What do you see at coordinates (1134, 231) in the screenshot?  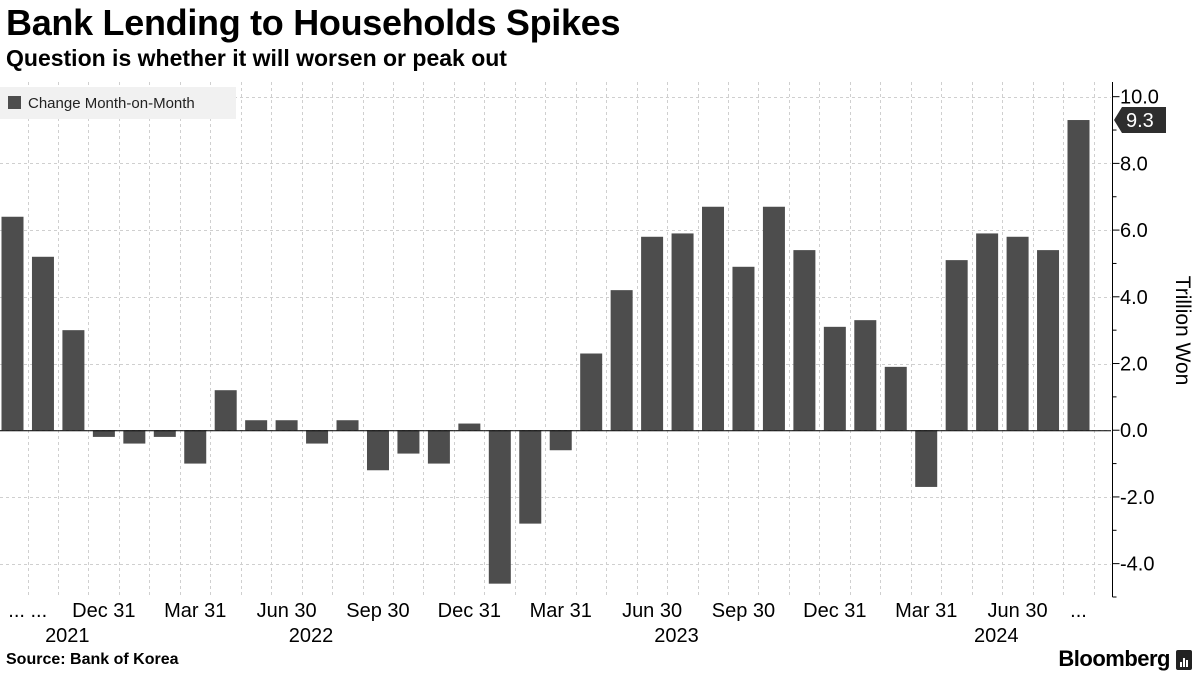 I see `y-tick-label: 6.0` at bounding box center [1134, 231].